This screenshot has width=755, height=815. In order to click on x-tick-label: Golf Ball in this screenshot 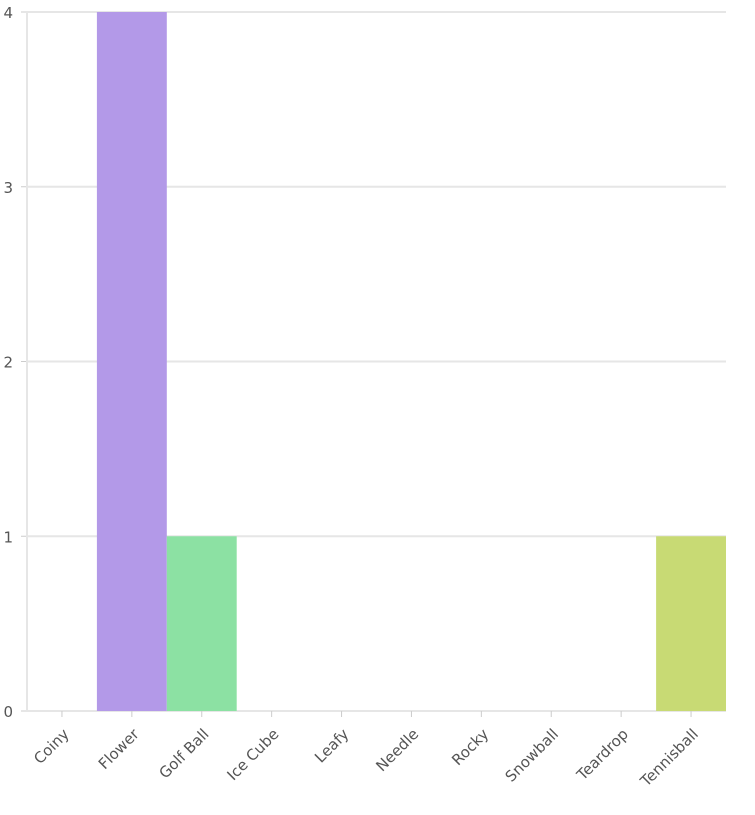, I will do `click(183, 753)`.